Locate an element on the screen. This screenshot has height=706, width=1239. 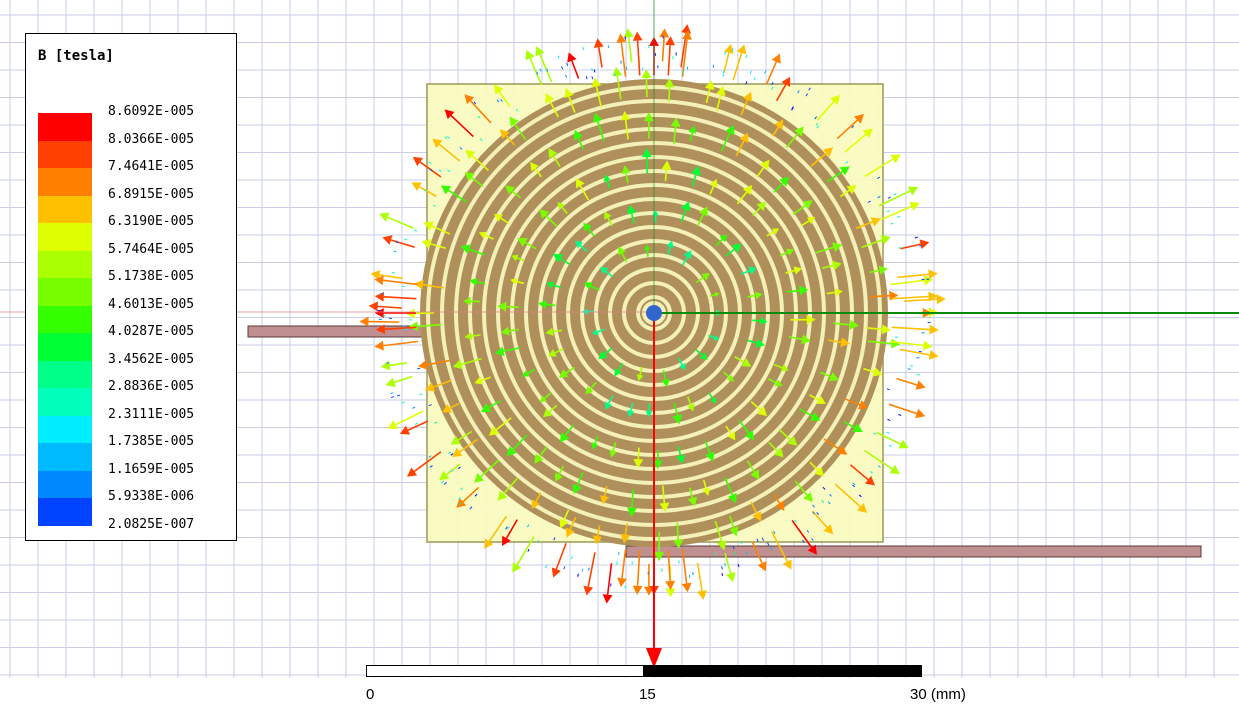
legend-value: 3.4562E-005 is located at coordinates (151, 359).